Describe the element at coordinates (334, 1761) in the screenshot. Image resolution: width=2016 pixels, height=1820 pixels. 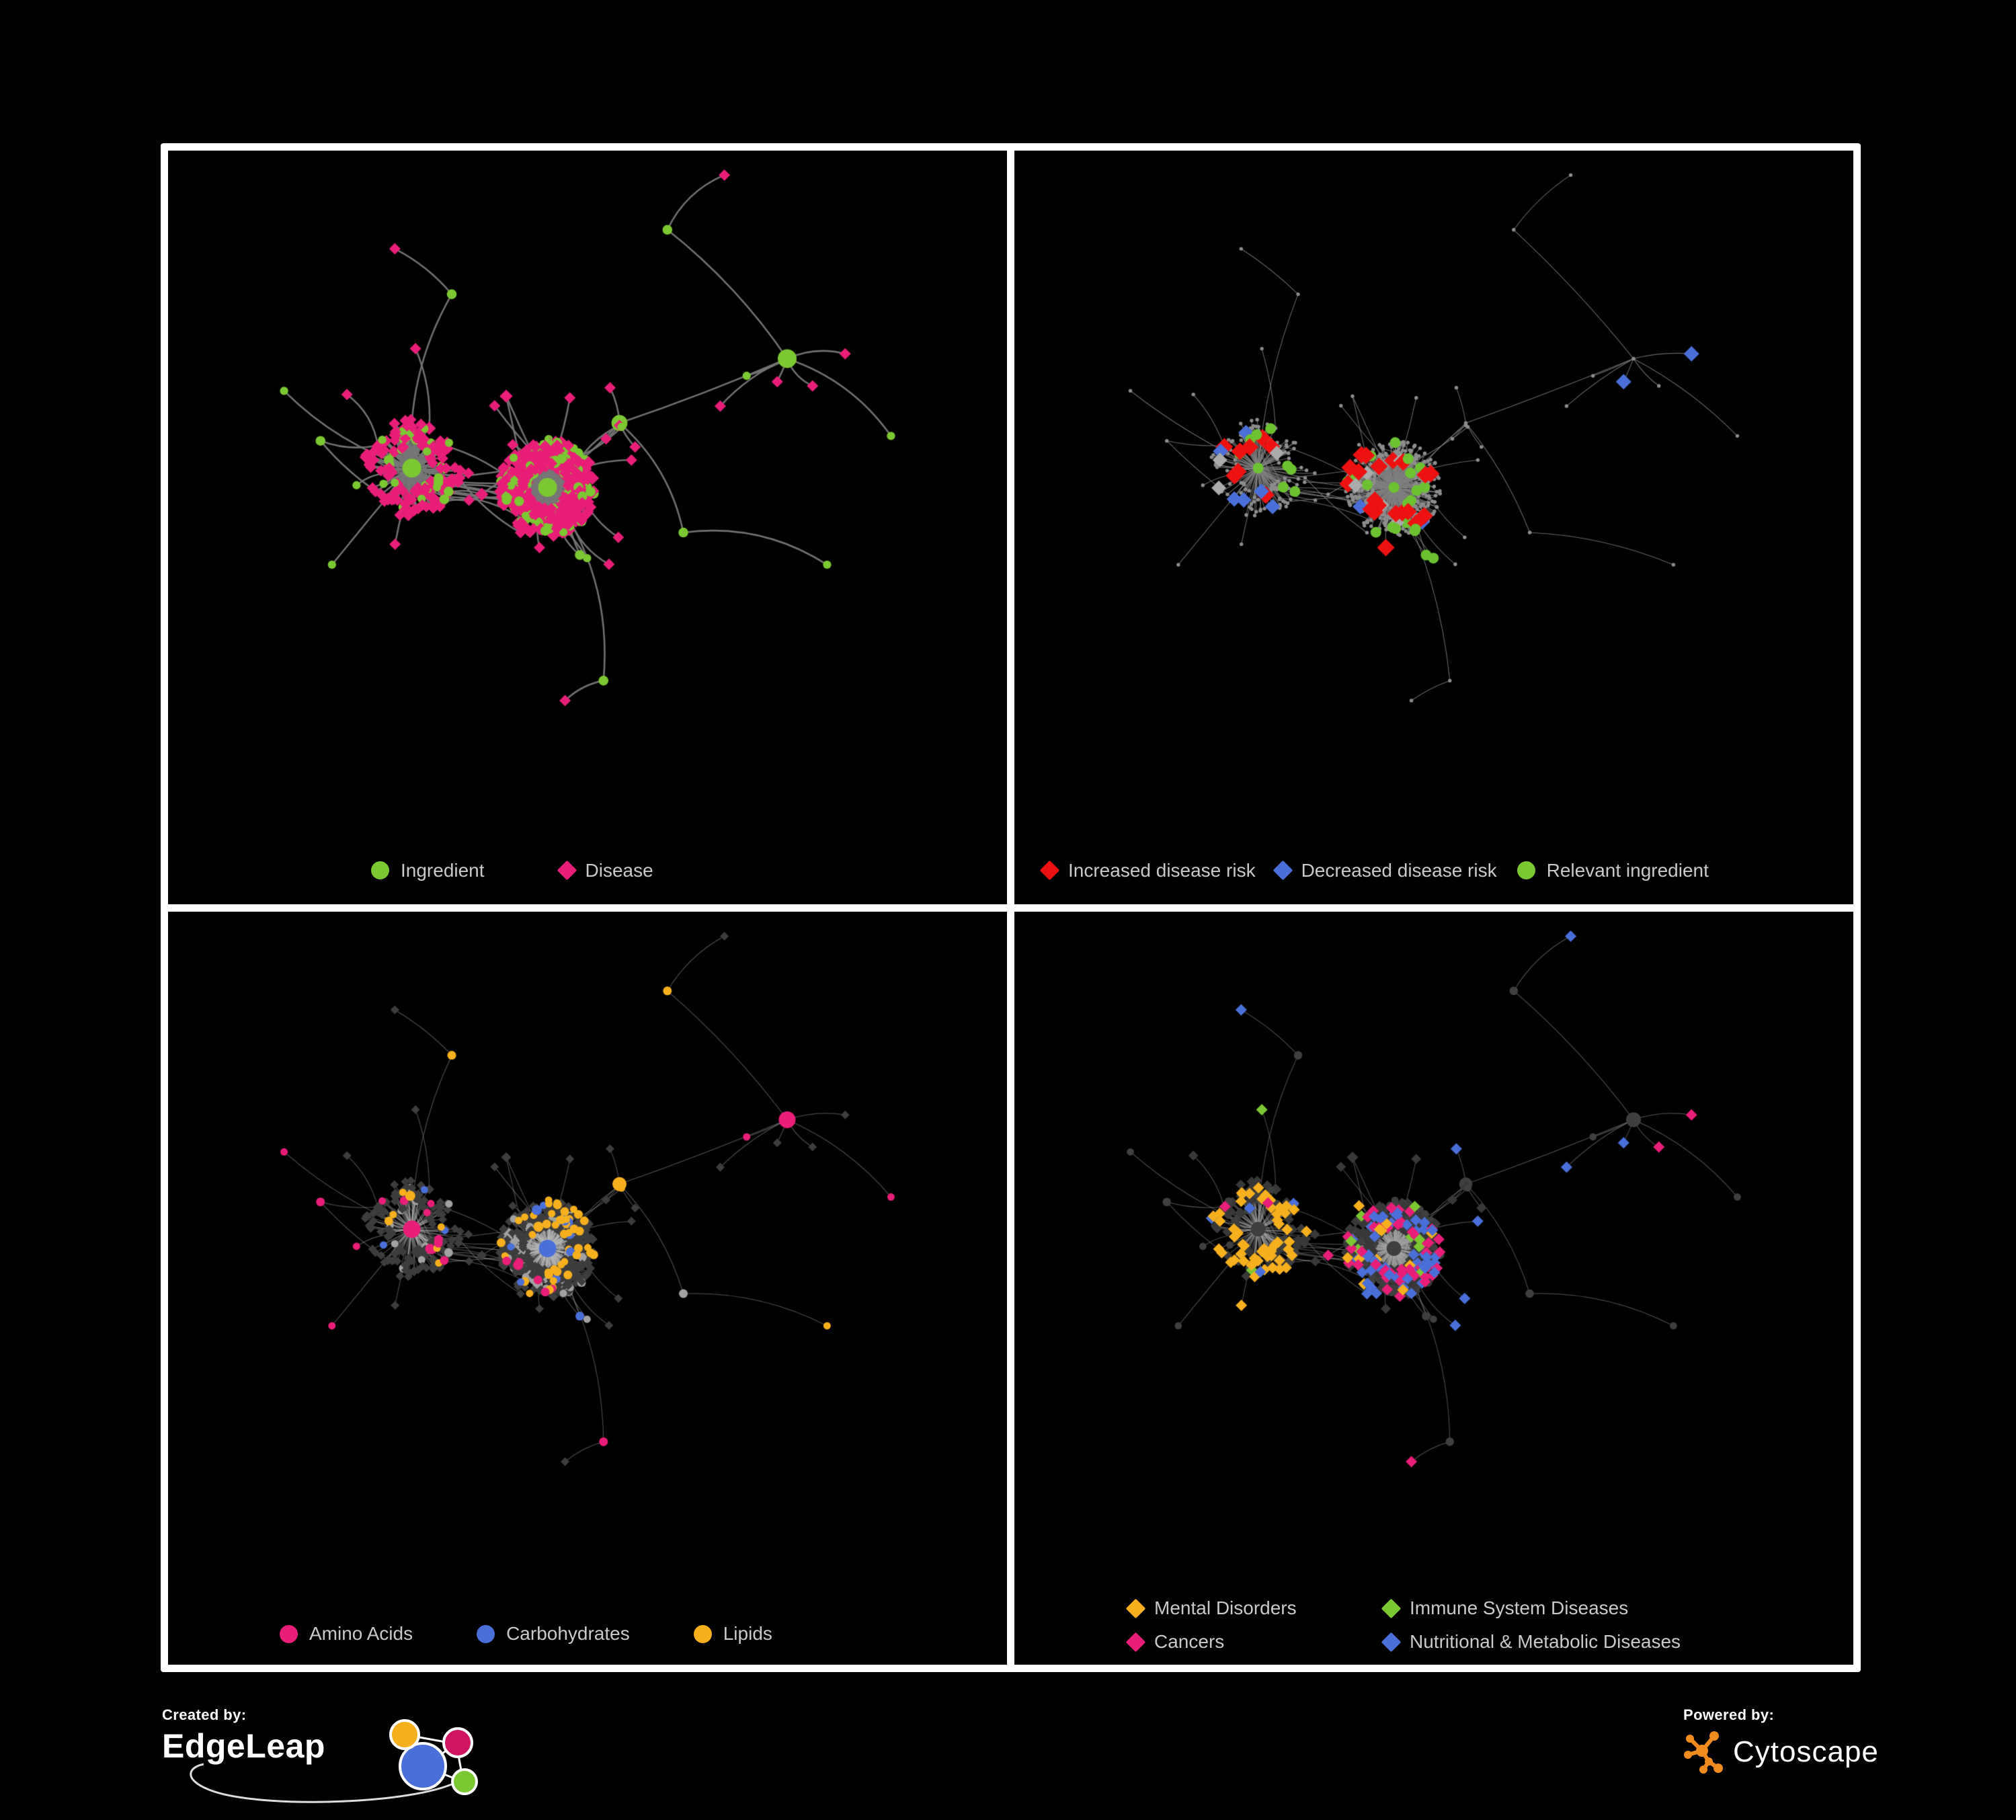
I see `edgeleap-logo-icon` at that location.